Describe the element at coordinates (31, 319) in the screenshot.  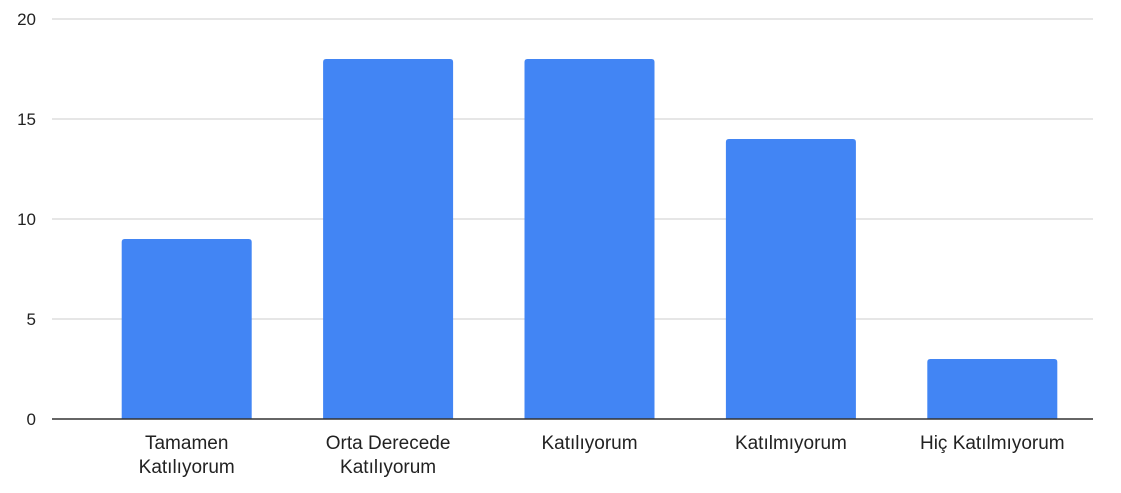
I see `y-tick-label: 5` at that location.